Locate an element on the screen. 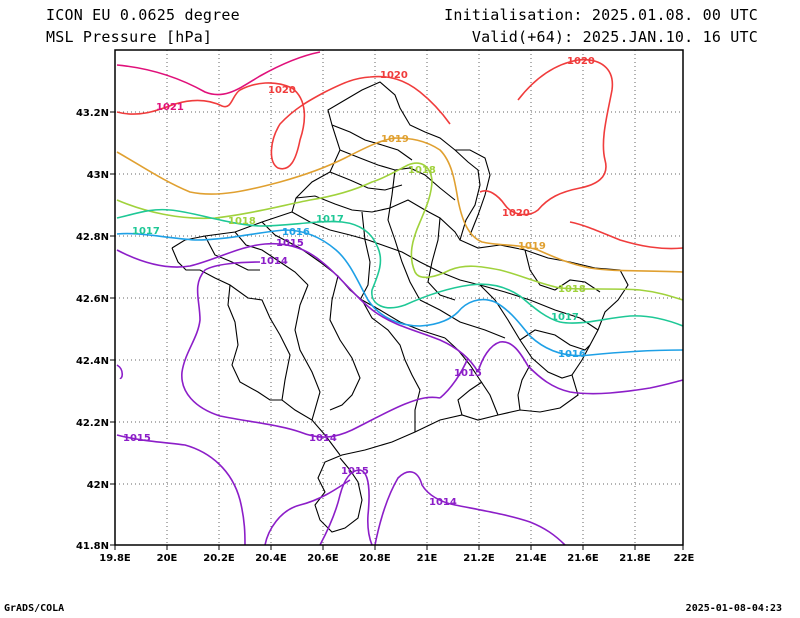  isobar-1015-west is located at coordinates (297, 307).